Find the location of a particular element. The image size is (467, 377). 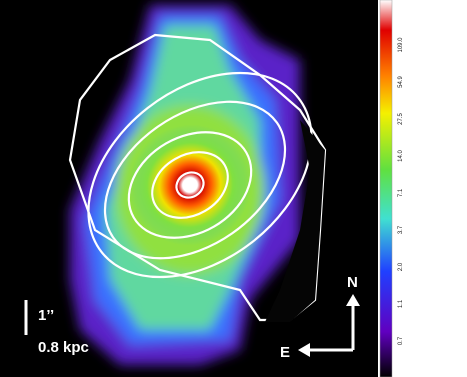

colorbar-tick-label: 54.9 is located at coordinates (401, 82).